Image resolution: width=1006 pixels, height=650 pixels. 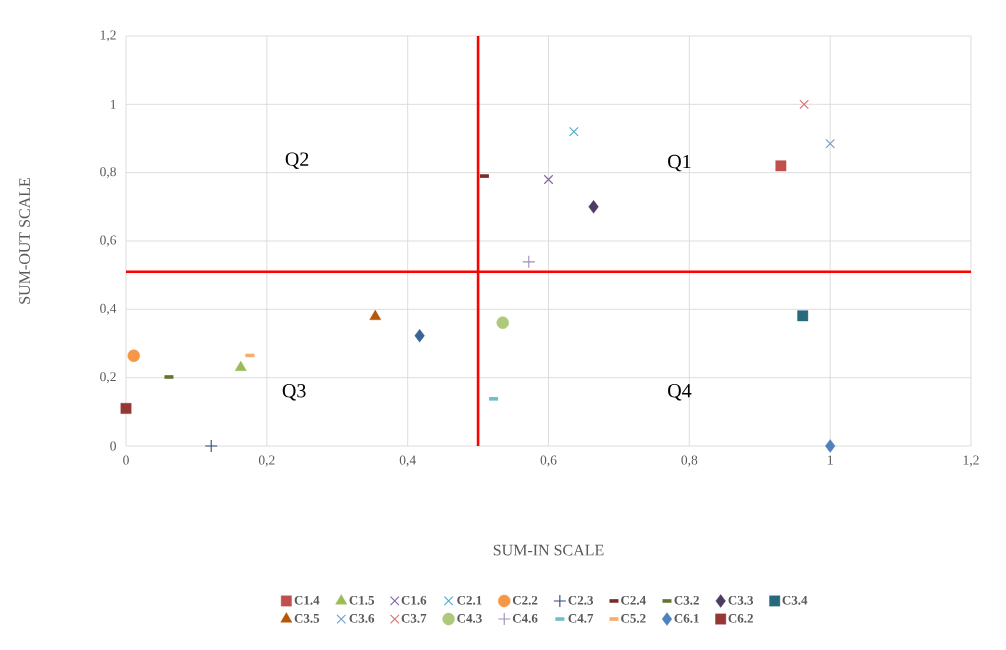 I want to click on y-tick-label: 0,6, so click(x=108, y=241).